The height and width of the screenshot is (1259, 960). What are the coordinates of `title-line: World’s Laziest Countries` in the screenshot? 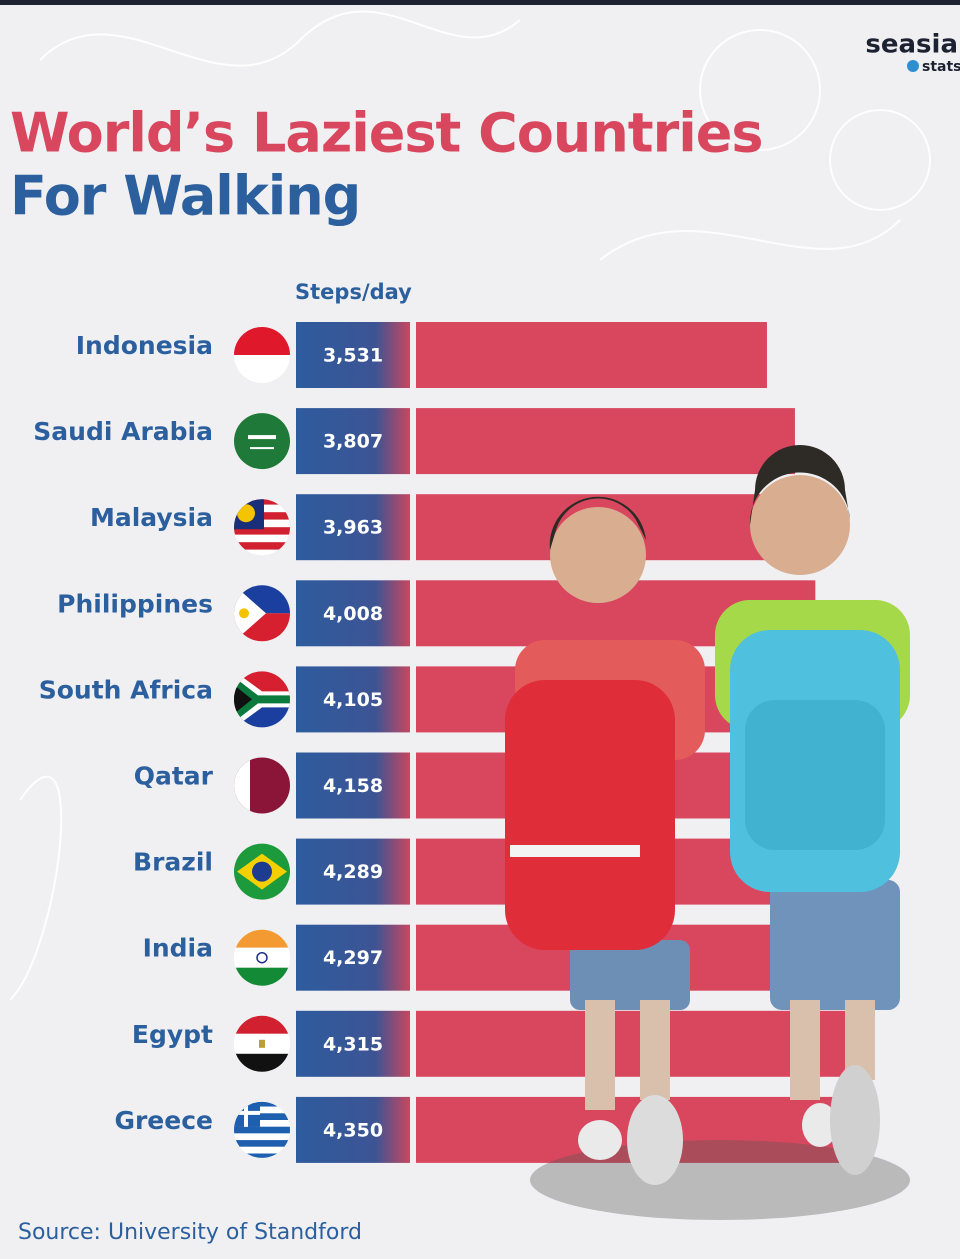 It's located at (386, 133).